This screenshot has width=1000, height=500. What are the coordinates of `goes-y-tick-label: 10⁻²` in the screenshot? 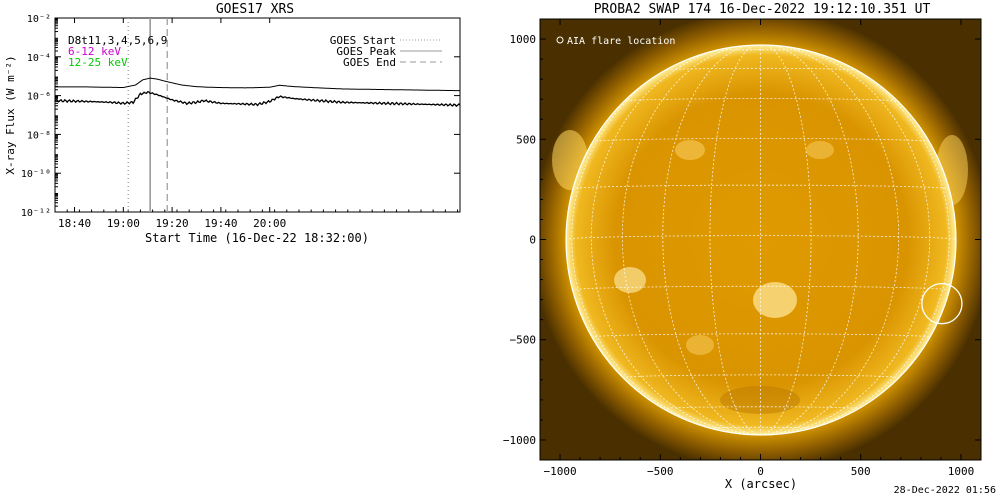 It's located at (39, 19).